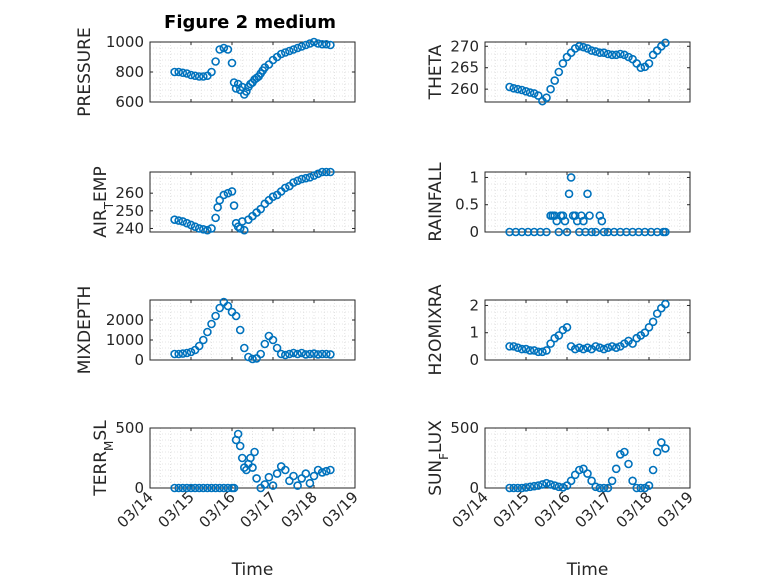 This screenshot has height=587, width=778. What do you see at coordinates (250, 22) in the screenshot?
I see `figure-title-box: Figure 2 medium` at bounding box center [250, 22].